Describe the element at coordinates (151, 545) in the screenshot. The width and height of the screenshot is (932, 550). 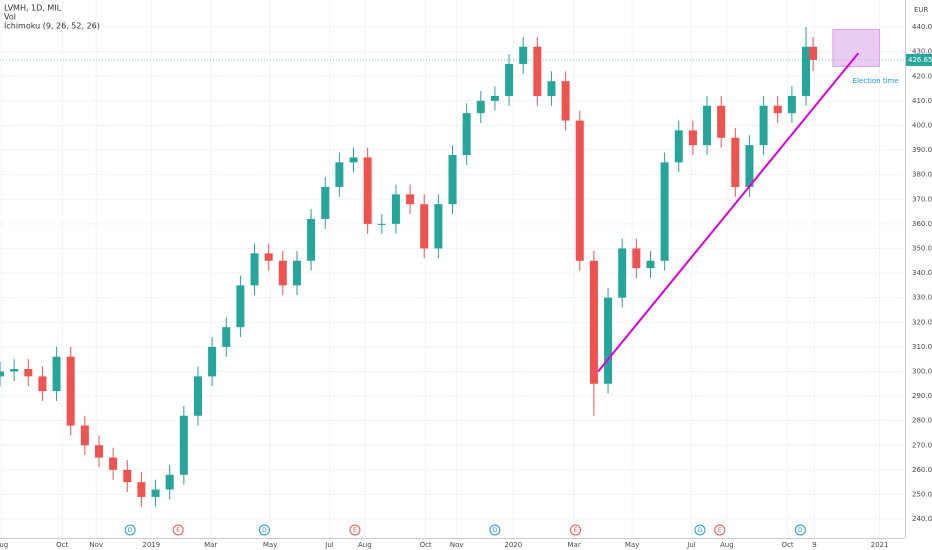
I see `x-tick-label: 2019` at that location.